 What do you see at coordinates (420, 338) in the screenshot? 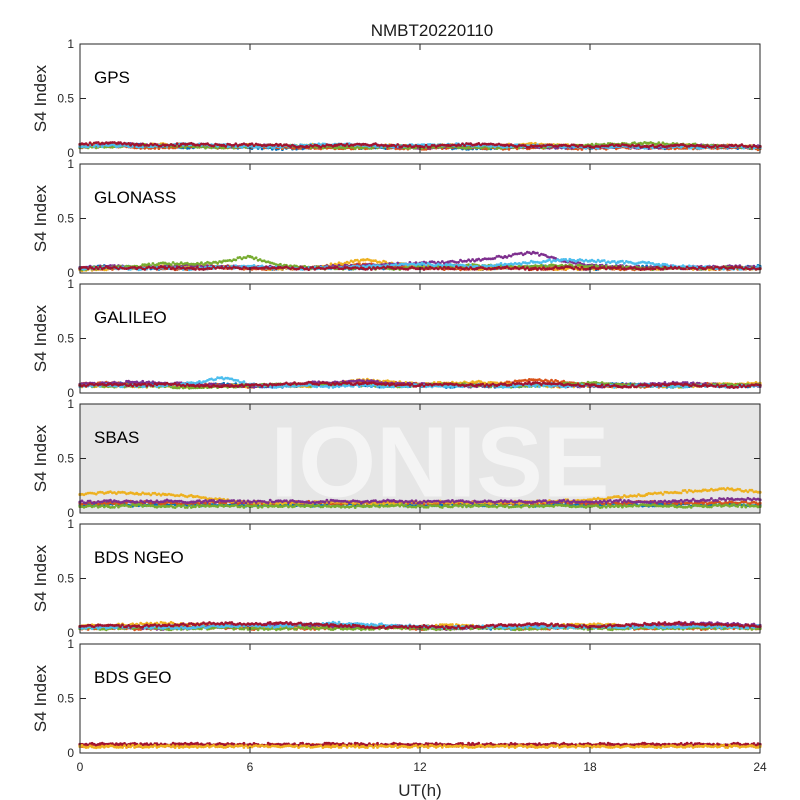
I see `plot-area-galileo` at bounding box center [420, 338].